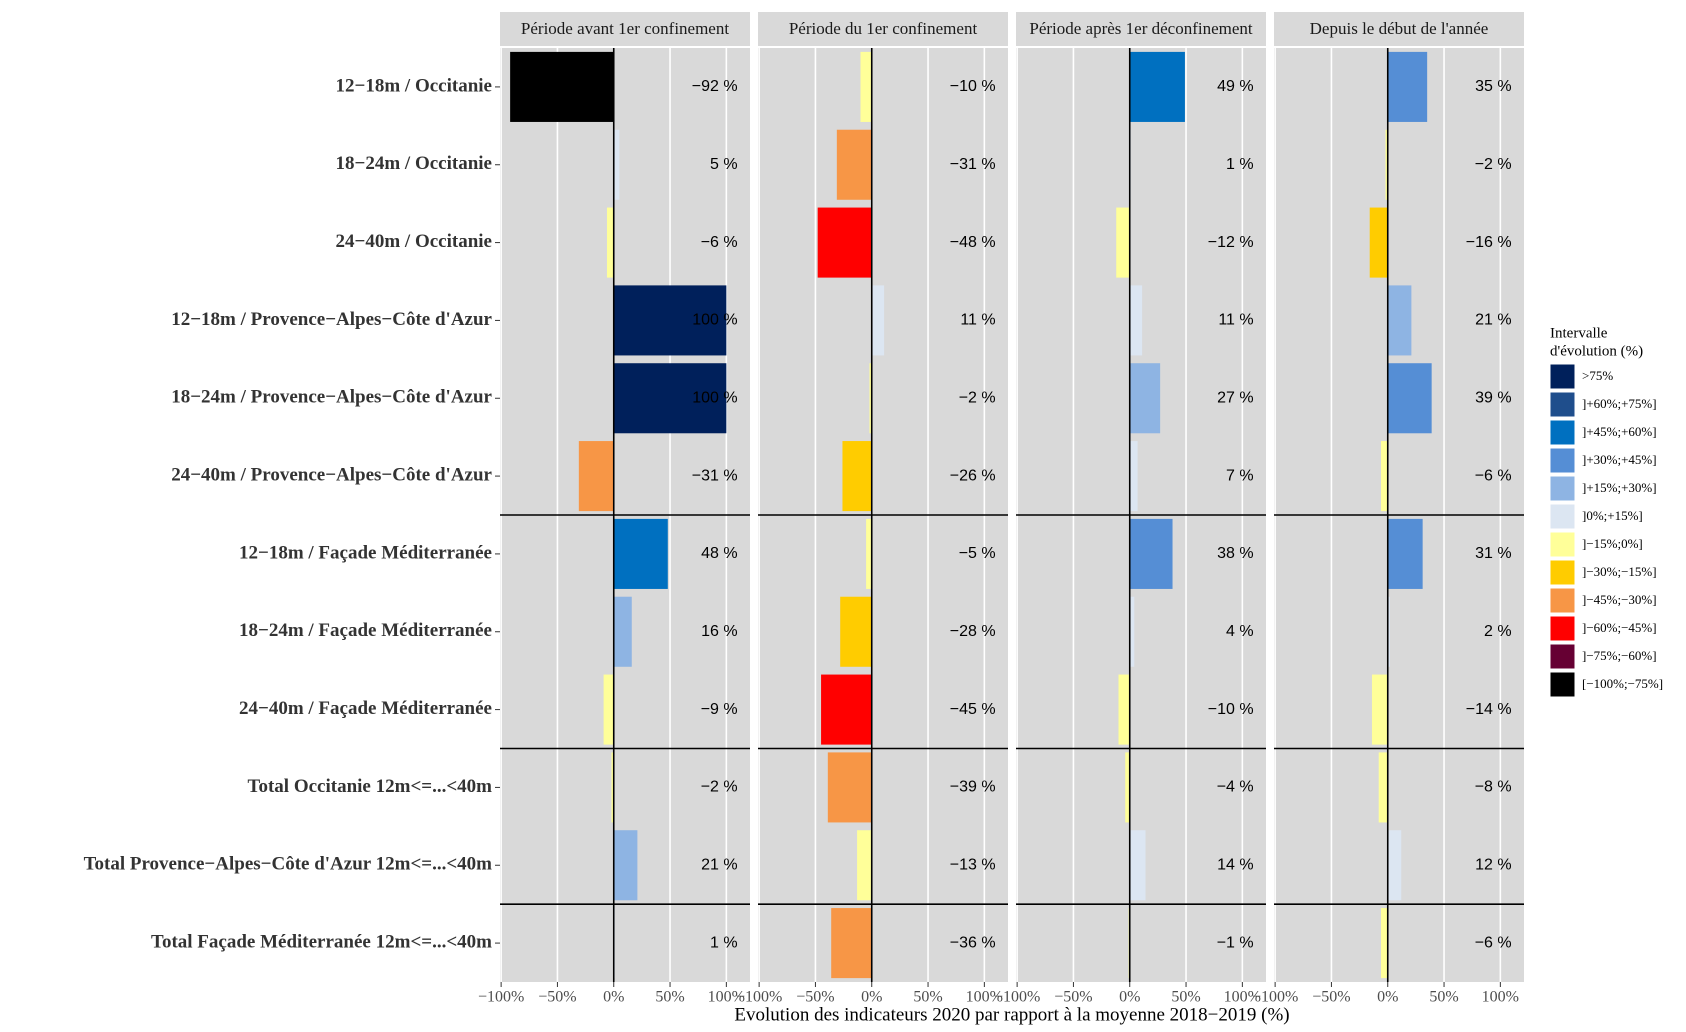 Image resolution: width=1686 pixels, height=1032 pixels. I want to click on value-label: 48 %, so click(719, 553).